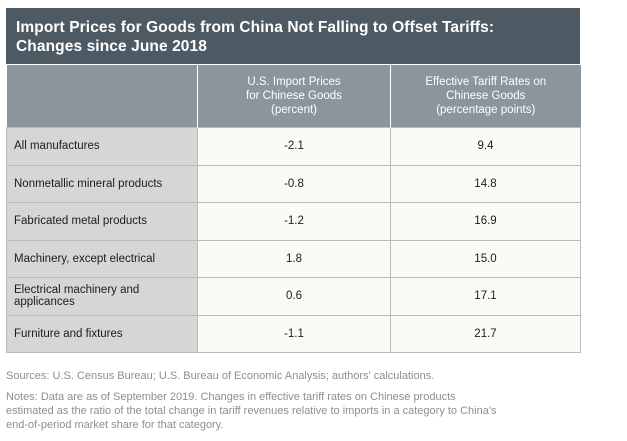  I want to click on tariff-rate-value: 17.1, so click(485, 296).